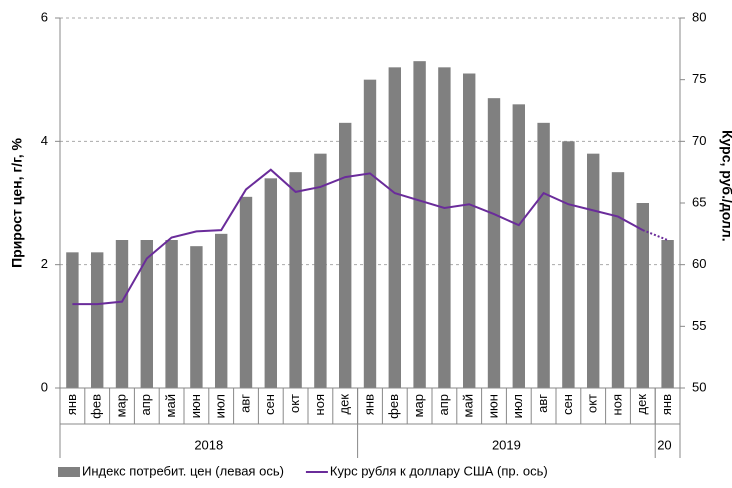 The height and width of the screenshot is (488, 732). What do you see at coordinates (506, 444) in the screenshot?
I see `x-group-label: 2019` at bounding box center [506, 444].